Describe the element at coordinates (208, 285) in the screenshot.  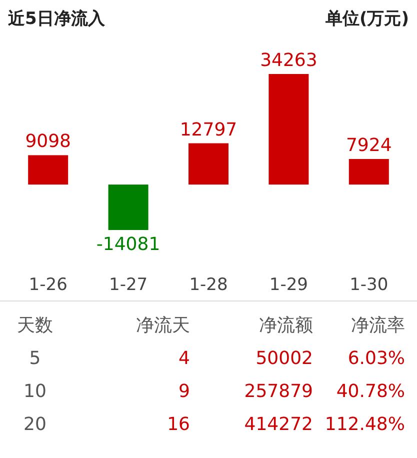
I see `x-tick-label: 1-28` at that location.